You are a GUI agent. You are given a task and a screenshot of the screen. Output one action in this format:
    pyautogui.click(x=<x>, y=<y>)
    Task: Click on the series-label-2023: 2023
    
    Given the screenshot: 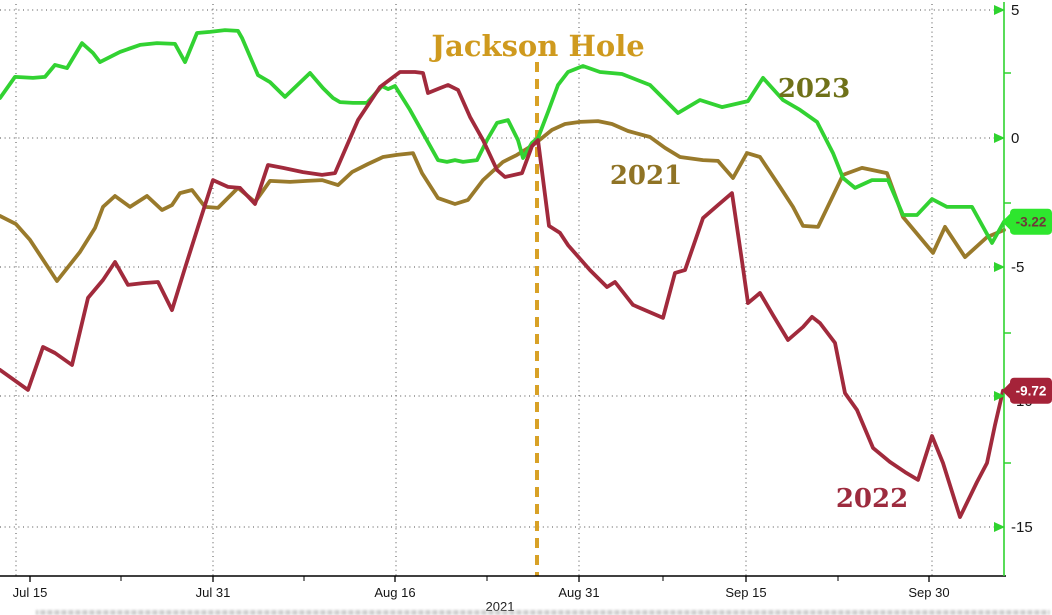 What is the action you would take?
    pyautogui.click(x=814, y=89)
    